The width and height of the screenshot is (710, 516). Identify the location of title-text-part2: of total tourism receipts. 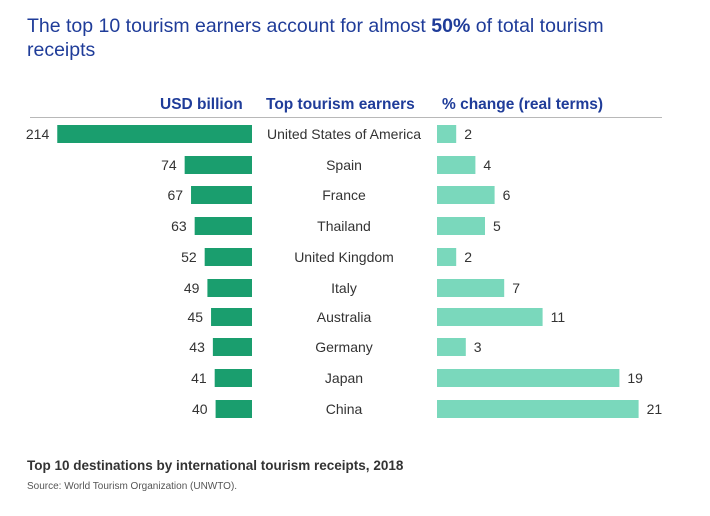
(315, 38).